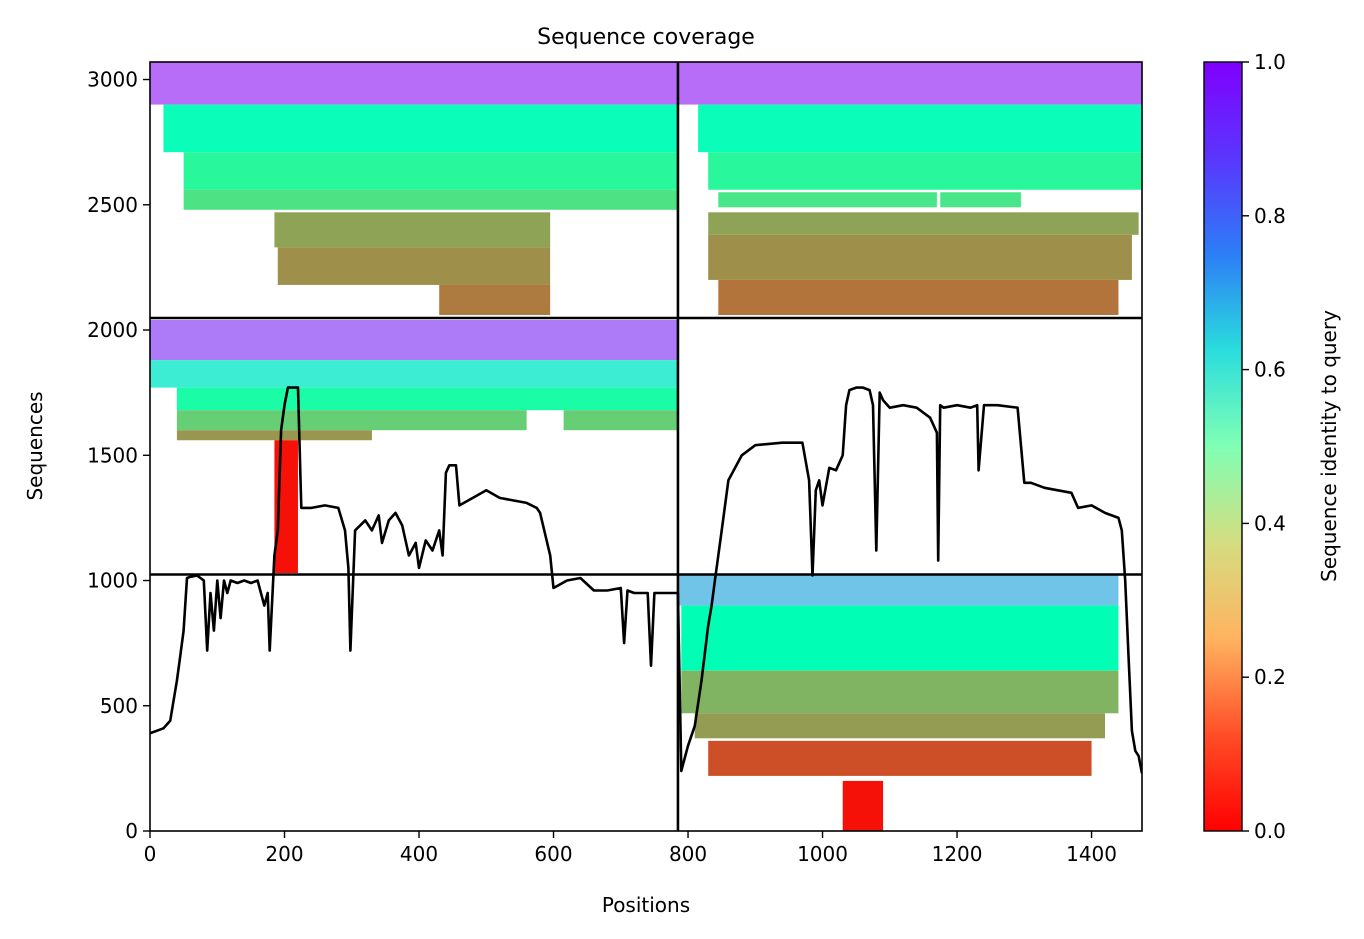 The height and width of the screenshot is (939, 1364). What do you see at coordinates (1270, 677) in the screenshot?
I see `colorbar-tick-label: 0.2` at bounding box center [1270, 677].